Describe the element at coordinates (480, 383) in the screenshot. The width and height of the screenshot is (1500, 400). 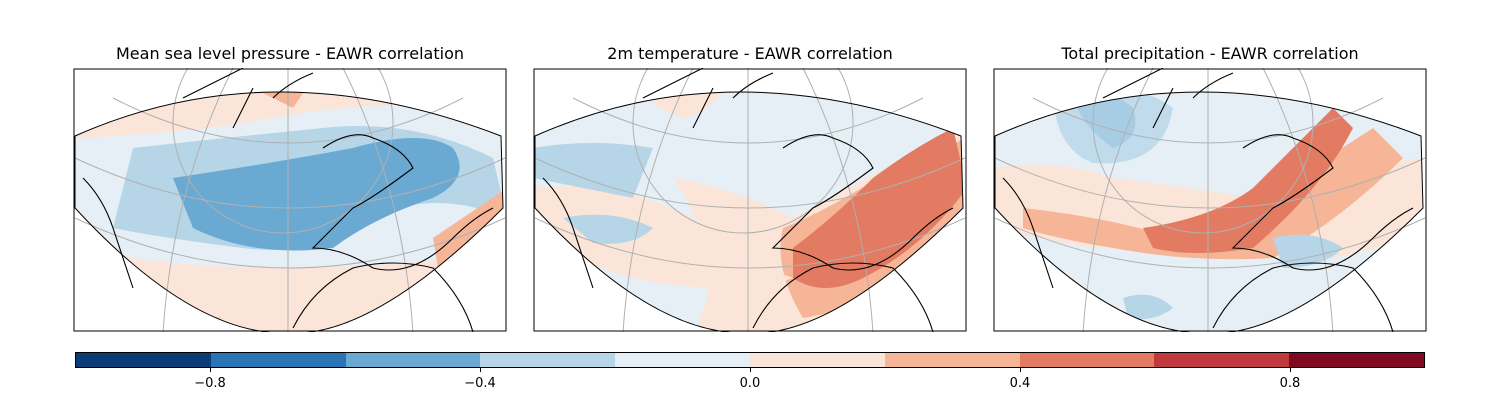
I see `colorbar-tick-label: −0.4` at that location.